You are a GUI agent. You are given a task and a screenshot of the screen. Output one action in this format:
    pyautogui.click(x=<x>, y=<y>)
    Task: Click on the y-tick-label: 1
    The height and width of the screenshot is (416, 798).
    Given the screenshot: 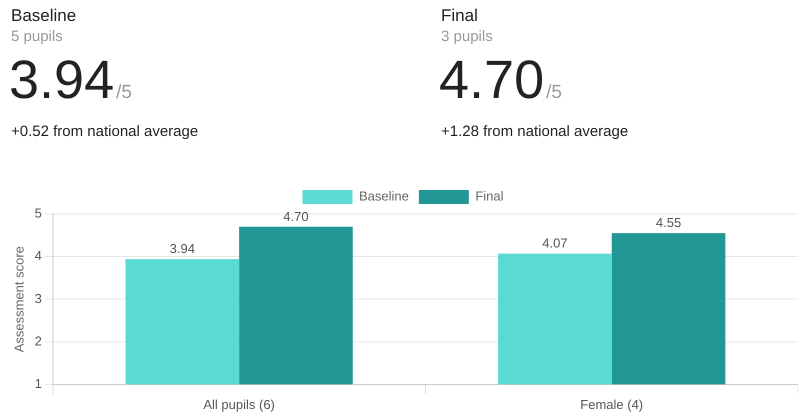 What is the action you would take?
    pyautogui.click(x=38, y=383)
    